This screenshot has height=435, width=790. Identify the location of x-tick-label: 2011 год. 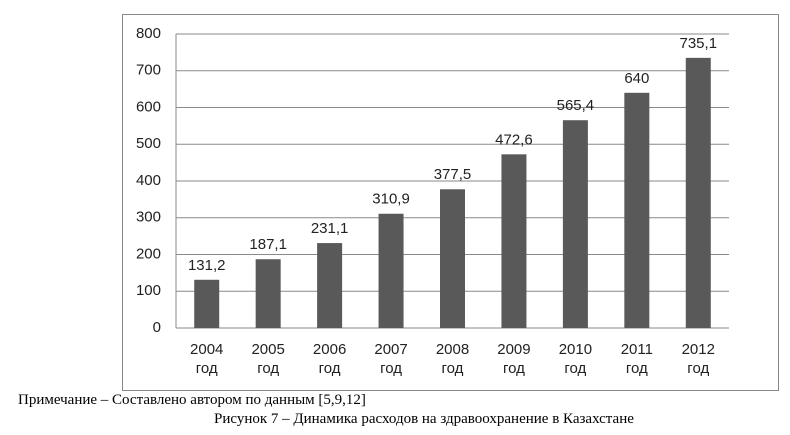
(636, 359).